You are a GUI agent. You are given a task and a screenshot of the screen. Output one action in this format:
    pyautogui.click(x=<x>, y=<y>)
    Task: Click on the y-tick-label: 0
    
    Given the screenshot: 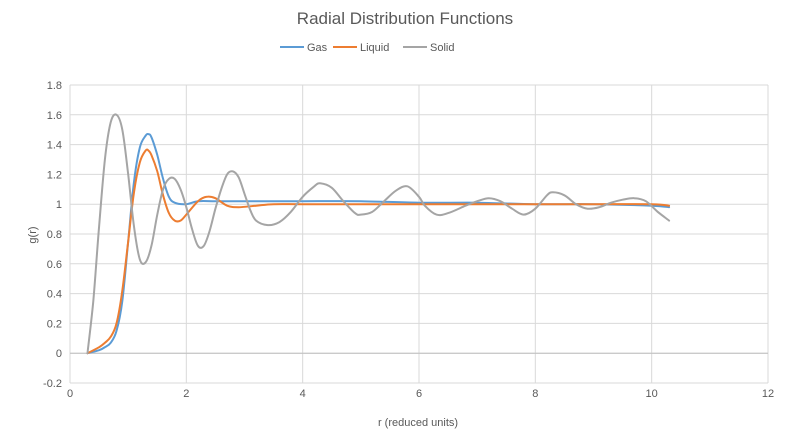 What is the action you would take?
    pyautogui.click(x=59, y=354)
    